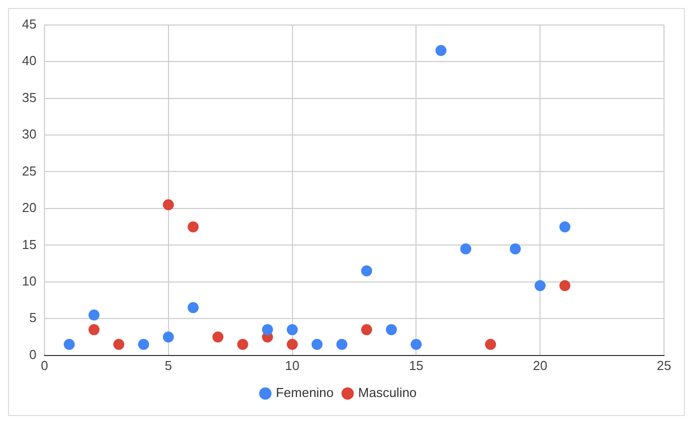 The height and width of the screenshot is (424, 693). What do you see at coordinates (416, 365) in the screenshot?
I see `x-tick-label: 15` at bounding box center [416, 365].